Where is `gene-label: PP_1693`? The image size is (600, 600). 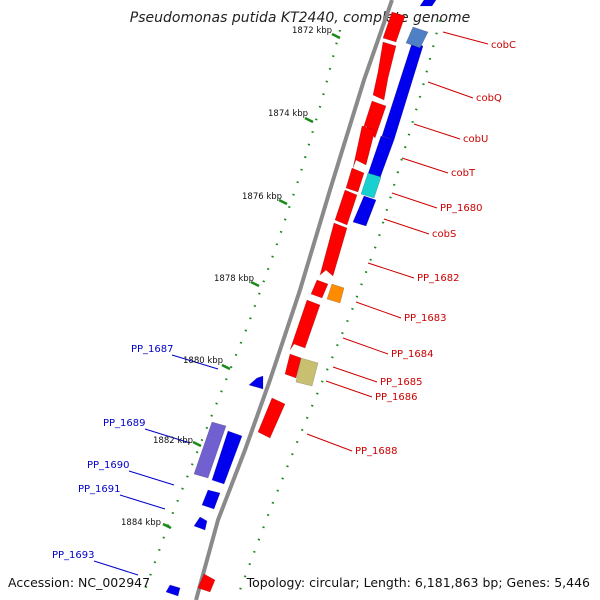 gene-label: PP_1693 is located at coordinates (73, 555).